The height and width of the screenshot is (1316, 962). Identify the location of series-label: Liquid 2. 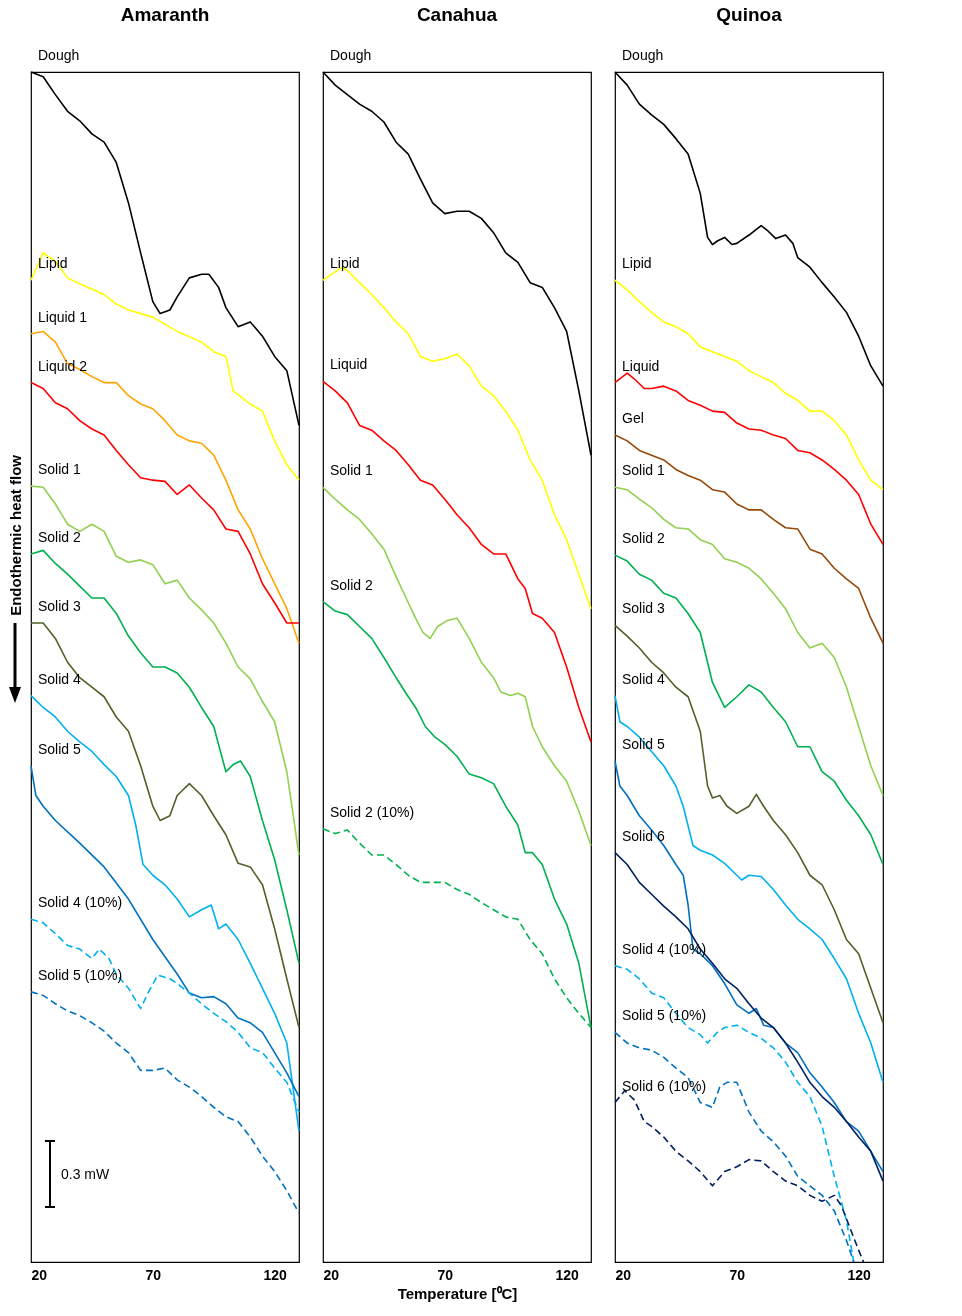
(63, 365).